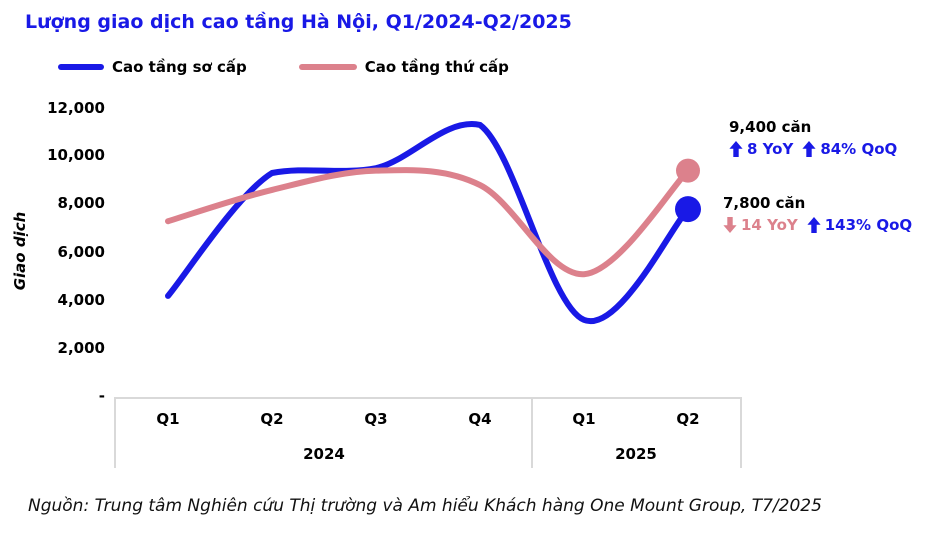 Image resolution: width=940 pixels, height=545 pixels. What do you see at coordinates (101, 396) in the screenshot?
I see `y-tick-zero: -` at bounding box center [101, 396].